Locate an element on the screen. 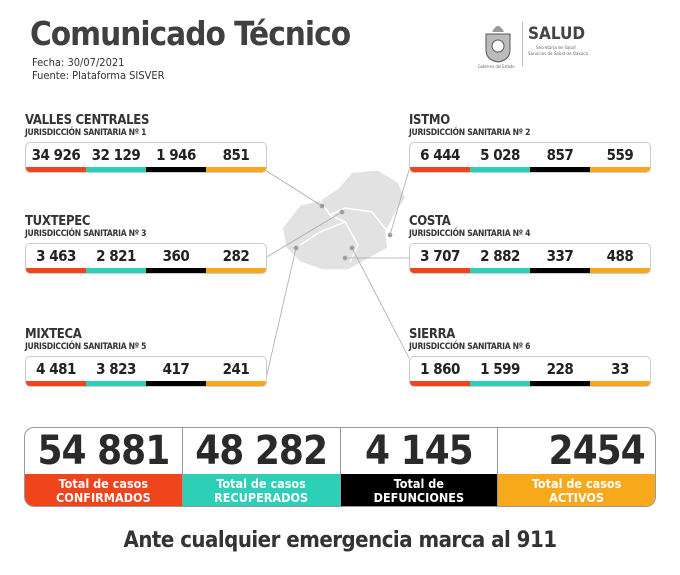 This screenshot has width=680, height=575. logo-line1: Secretaría de Salud is located at coordinates (556, 48).